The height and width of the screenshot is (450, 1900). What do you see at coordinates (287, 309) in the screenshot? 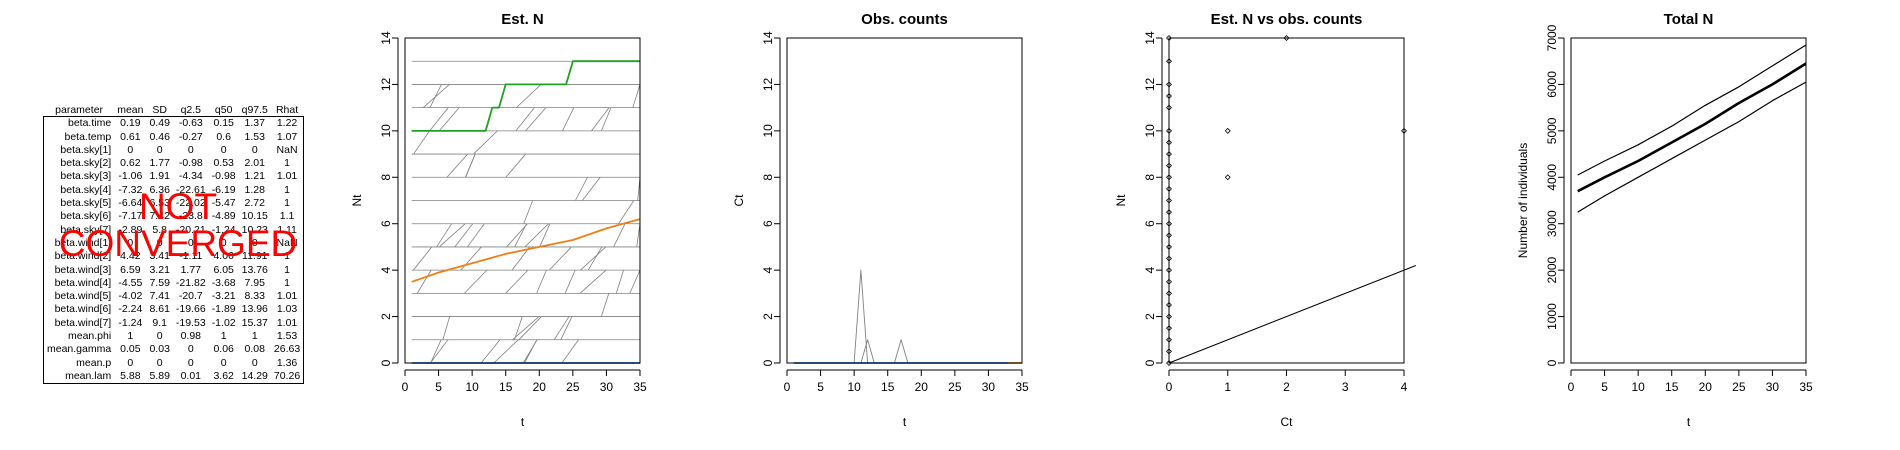
I see `value-cell: 1.03` at bounding box center [287, 309].